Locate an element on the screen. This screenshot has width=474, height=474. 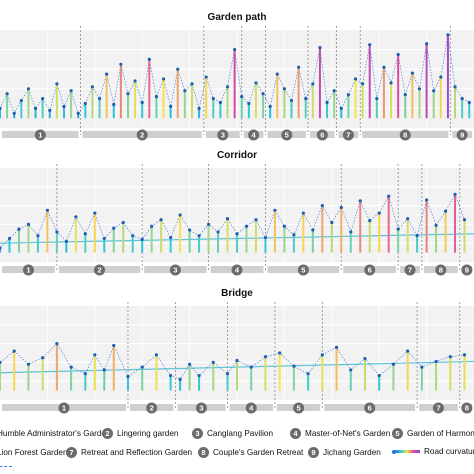
legend-badge: 2 is located at coordinates (107, 433).